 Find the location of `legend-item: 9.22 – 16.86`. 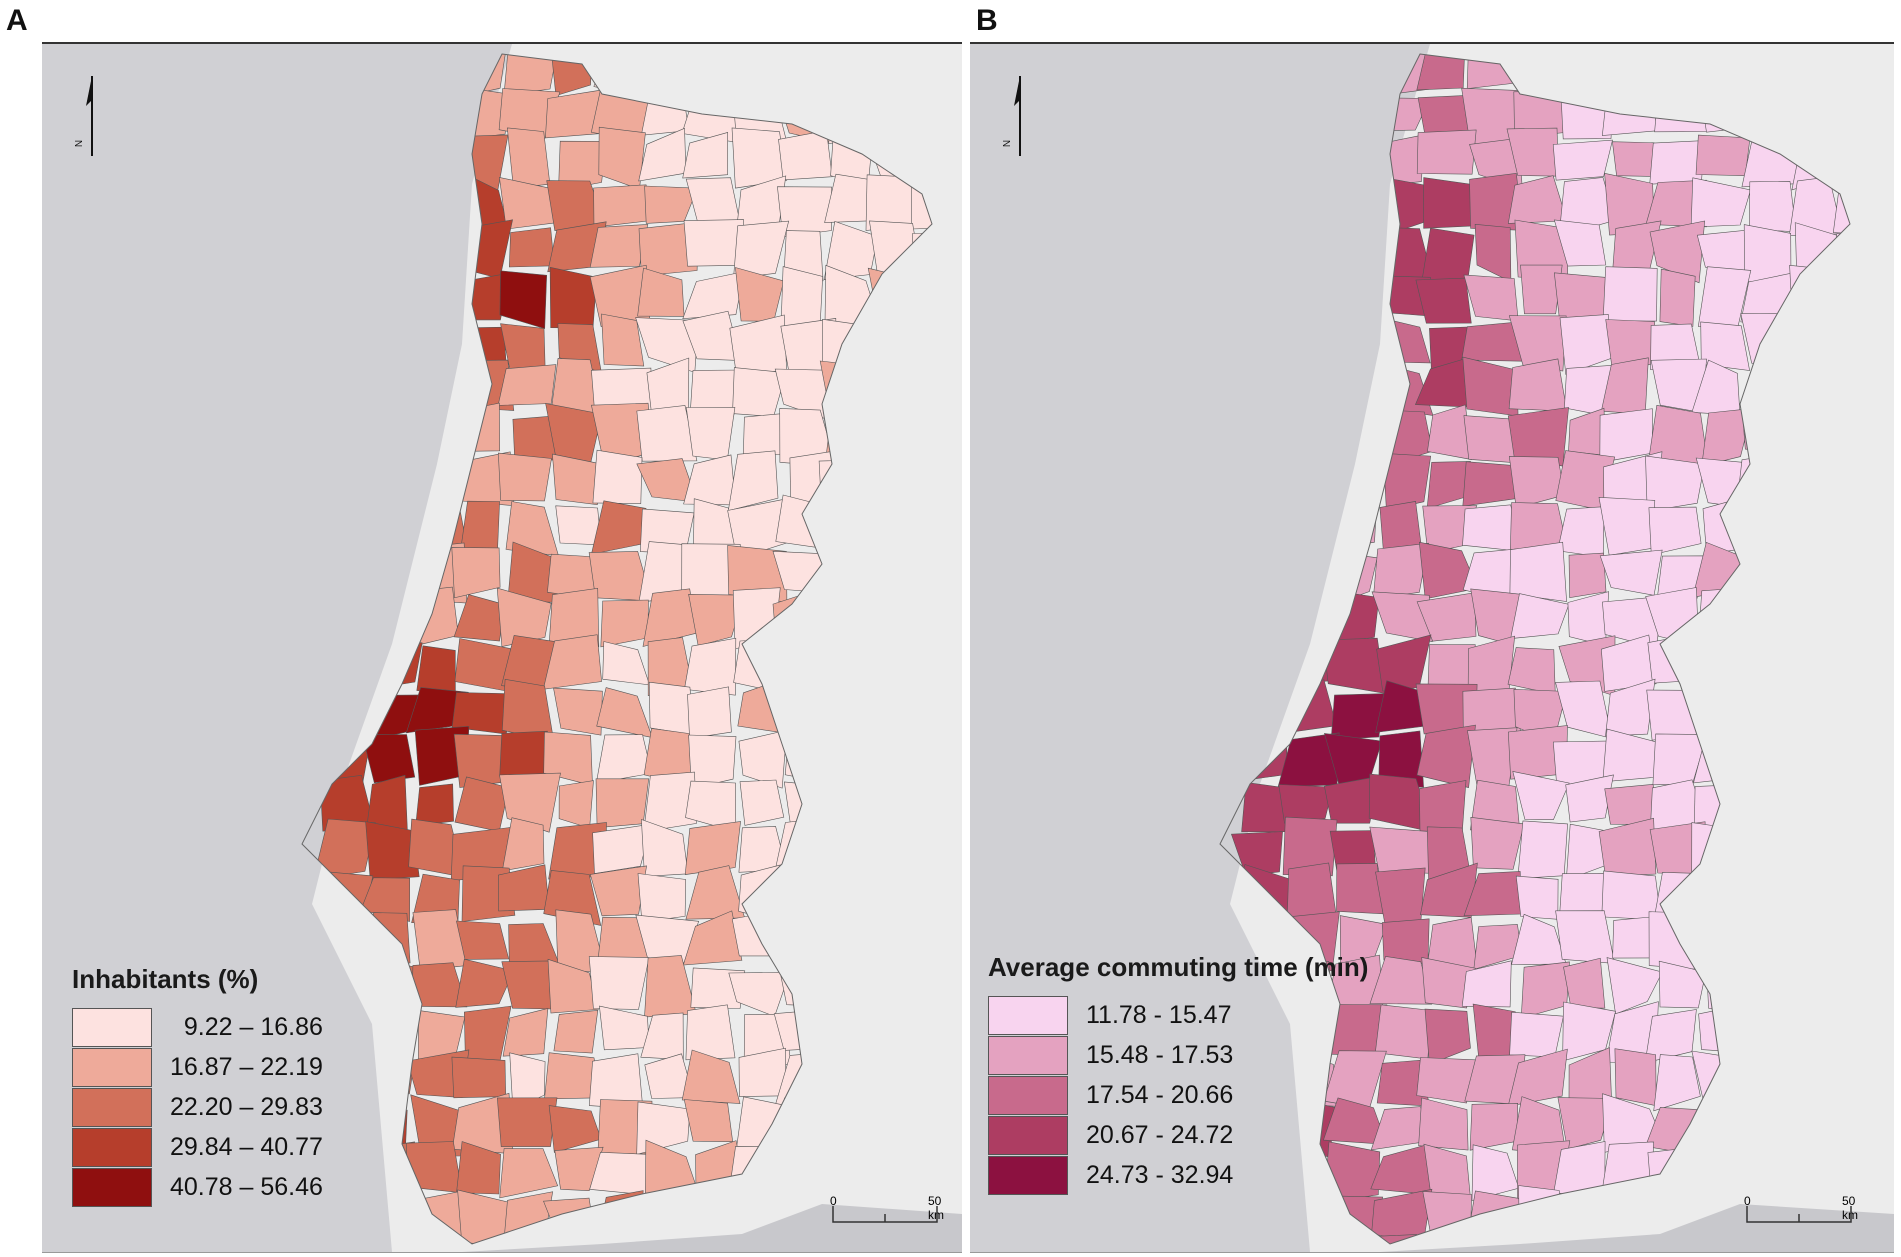

legend-item: 9.22 – 16.86 is located at coordinates (197, 1027).